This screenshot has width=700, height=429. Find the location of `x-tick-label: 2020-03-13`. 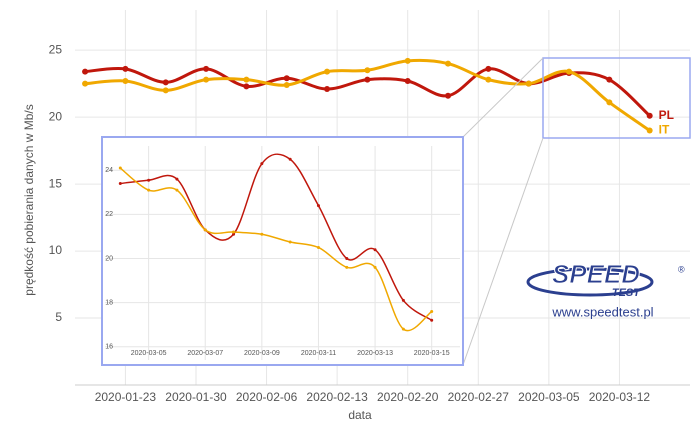

x-tick-label: 2020-03-13 is located at coordinates (375, 353).